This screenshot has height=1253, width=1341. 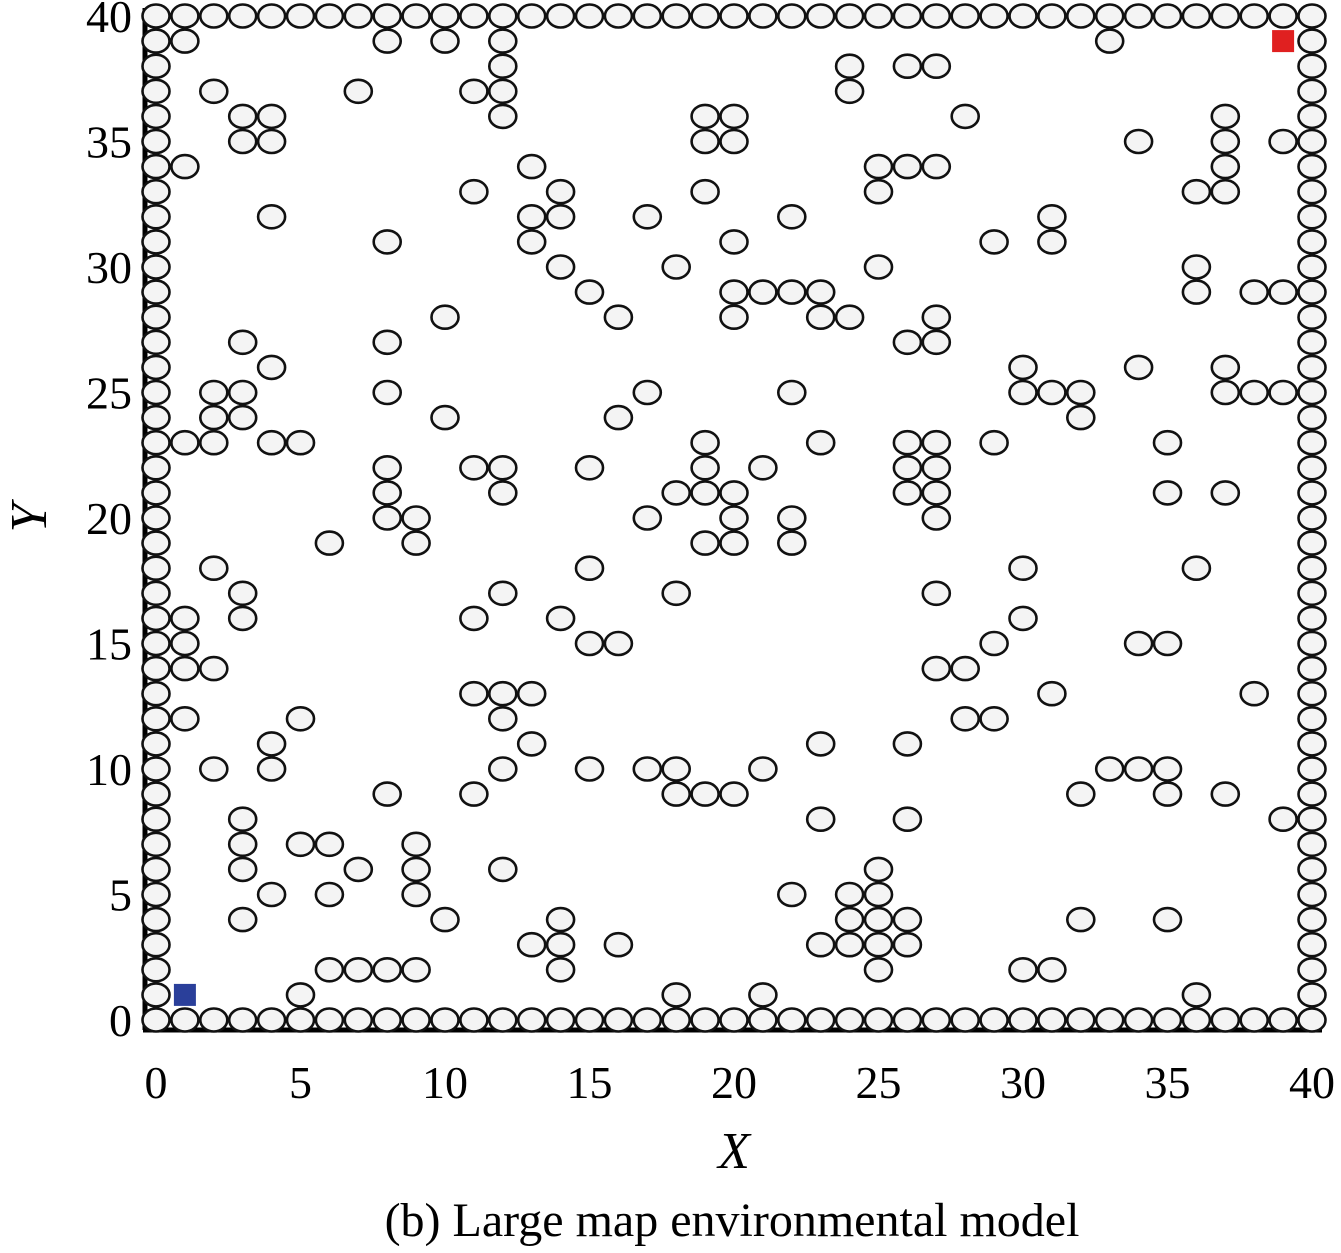 I want to click on x-tick-label: 25, so click(x=879, y=1082).